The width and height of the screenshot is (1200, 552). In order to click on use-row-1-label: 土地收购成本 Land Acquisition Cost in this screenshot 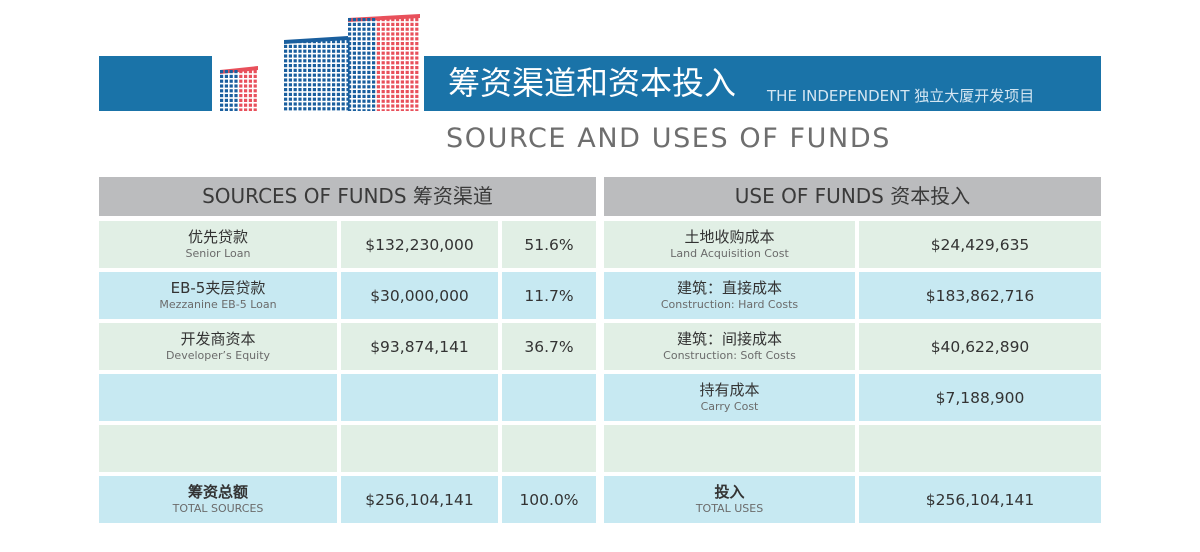, I will do `click(729, 244)`.